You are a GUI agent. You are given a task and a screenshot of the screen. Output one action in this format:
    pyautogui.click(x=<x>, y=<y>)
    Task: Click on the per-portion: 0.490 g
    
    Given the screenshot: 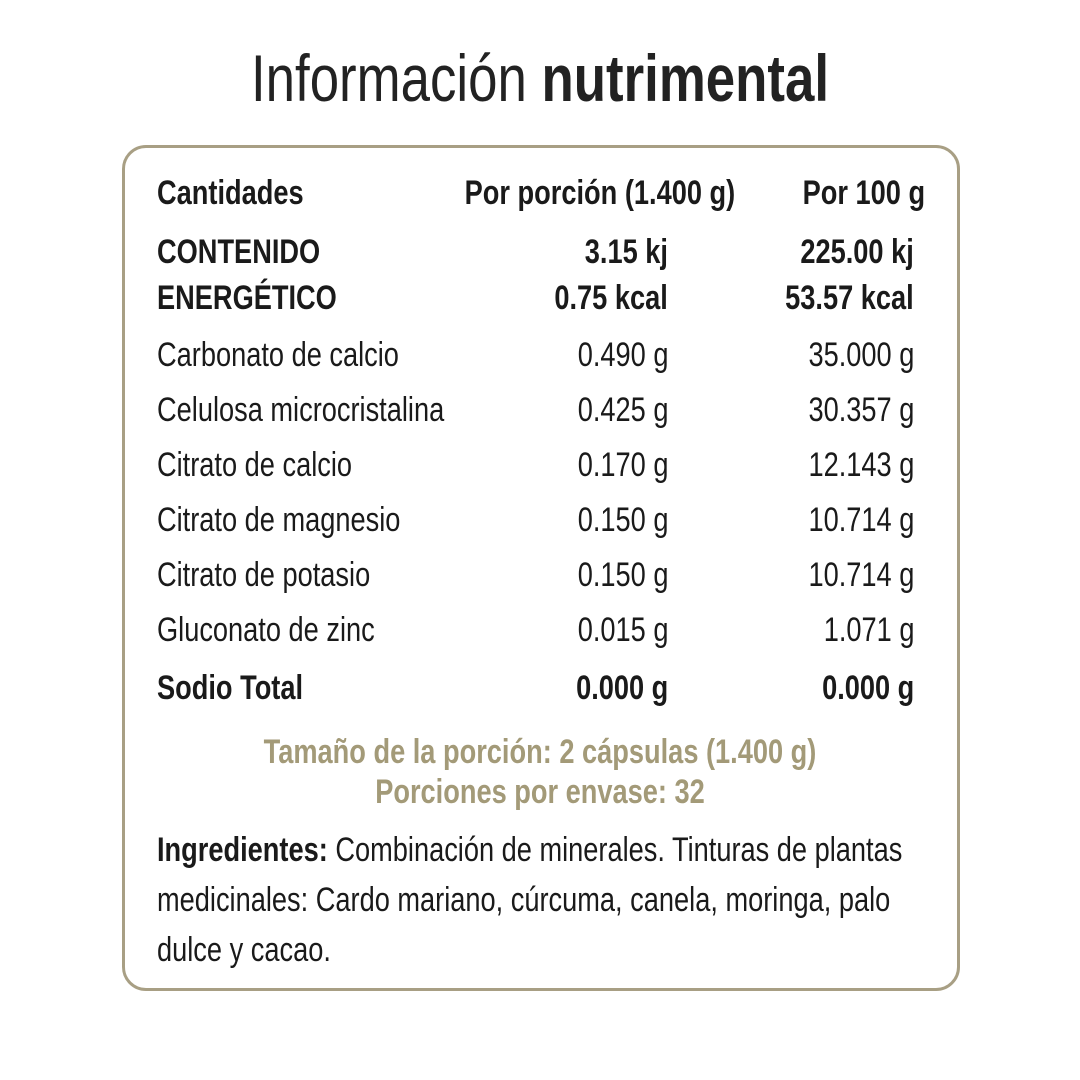 What is the action you would take?
    pyautogui.click(x=622, y=355)
    